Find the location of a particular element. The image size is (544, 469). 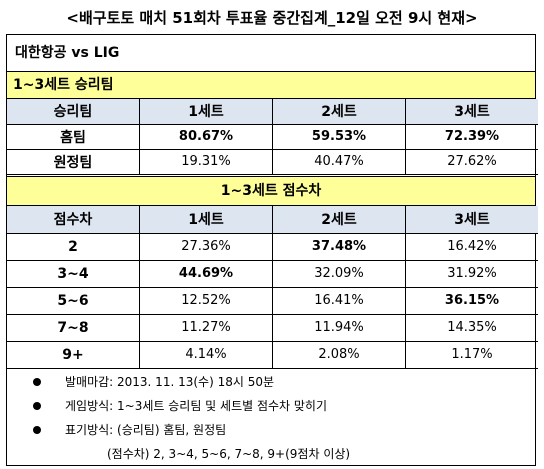

cell-value: 11.27% is located at coordinates (206, 328).